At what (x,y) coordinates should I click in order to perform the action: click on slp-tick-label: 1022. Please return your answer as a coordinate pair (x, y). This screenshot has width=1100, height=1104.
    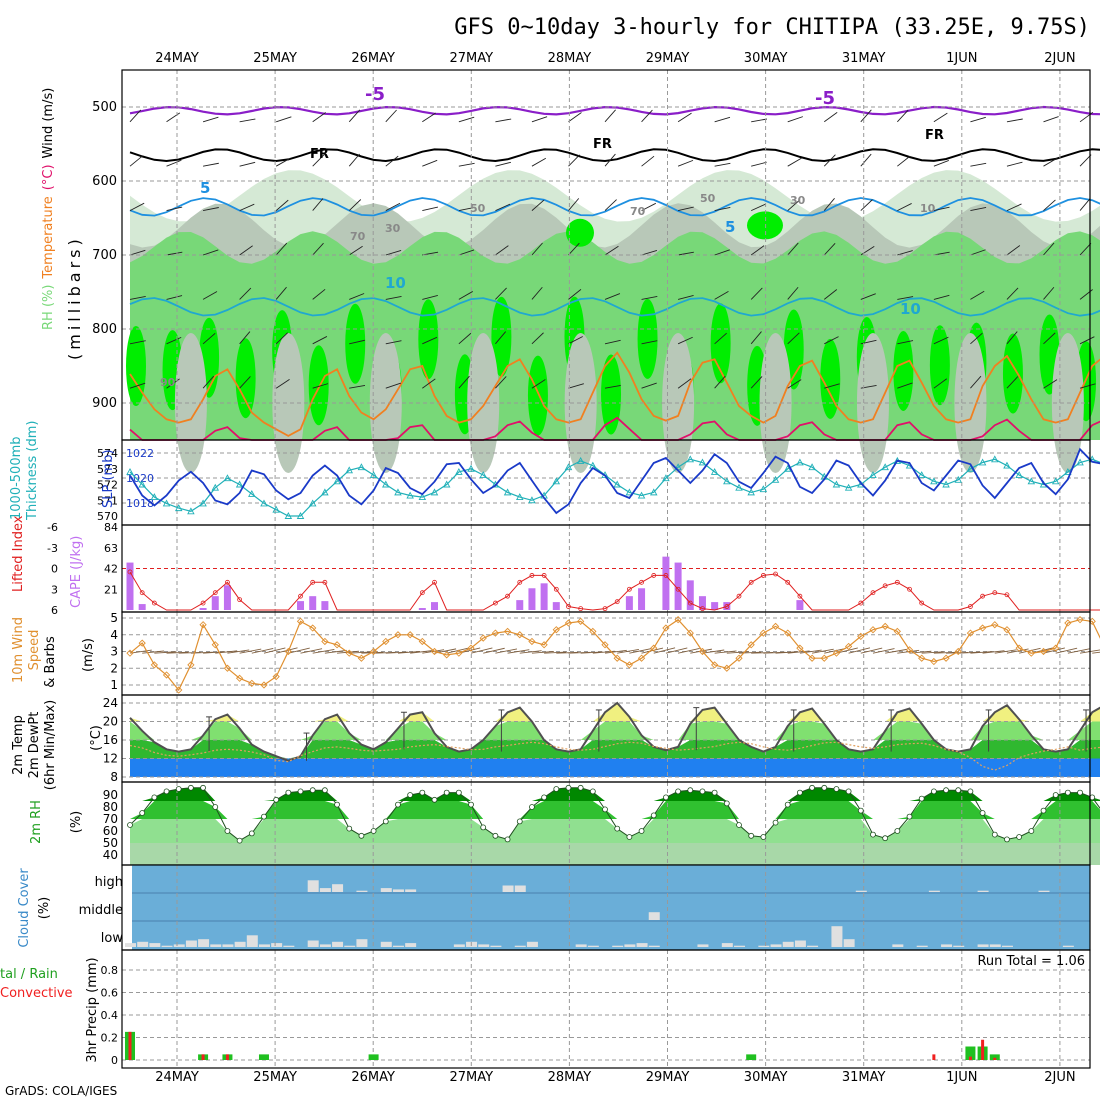
    Looking at the image, I should click on (140, 453).